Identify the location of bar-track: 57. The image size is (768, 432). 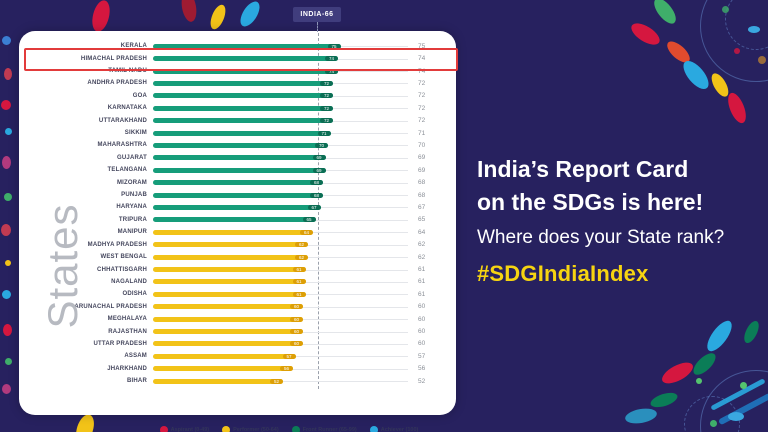
(280, 356).